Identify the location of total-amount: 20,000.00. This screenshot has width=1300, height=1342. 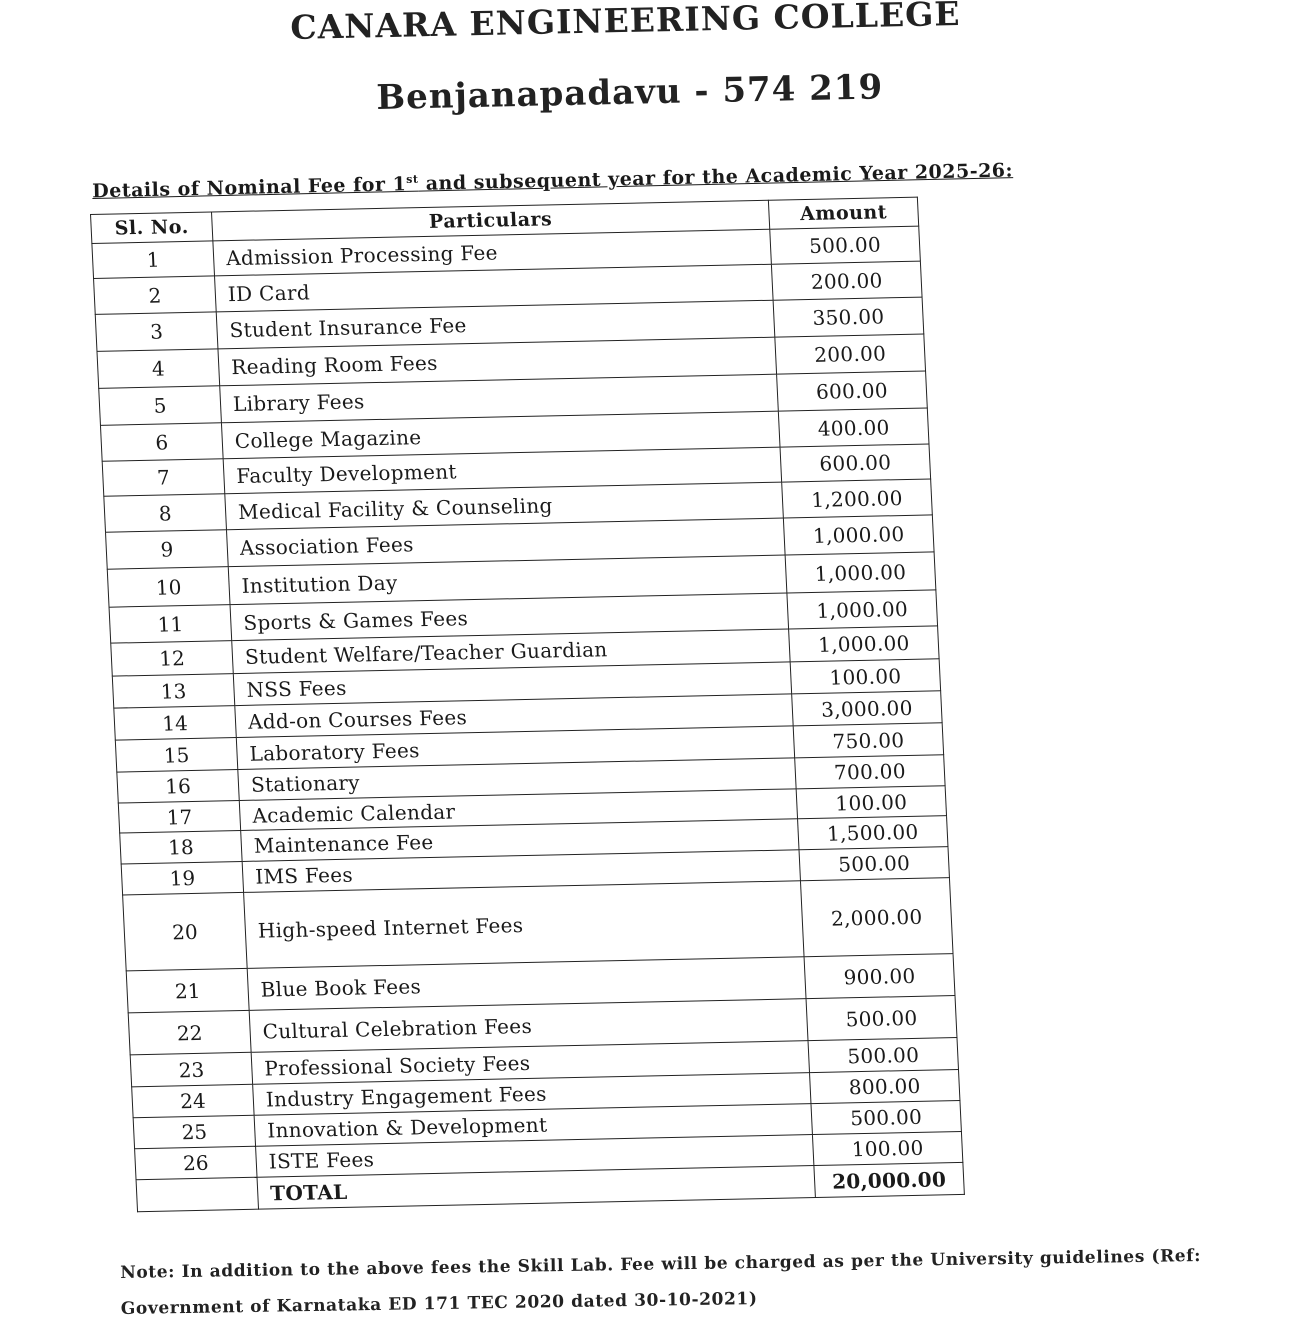
(889, 1180).